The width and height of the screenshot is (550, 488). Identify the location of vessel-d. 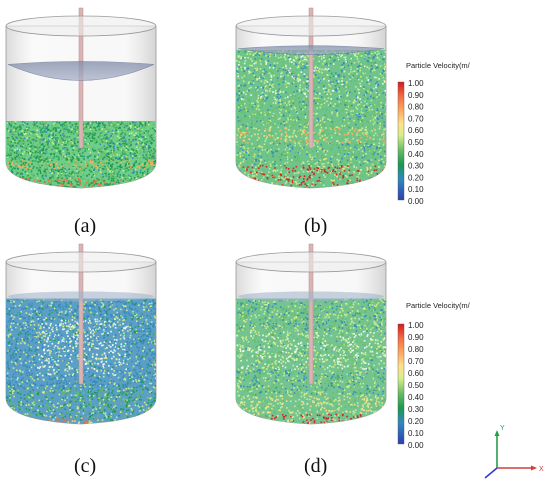
(311, 334).